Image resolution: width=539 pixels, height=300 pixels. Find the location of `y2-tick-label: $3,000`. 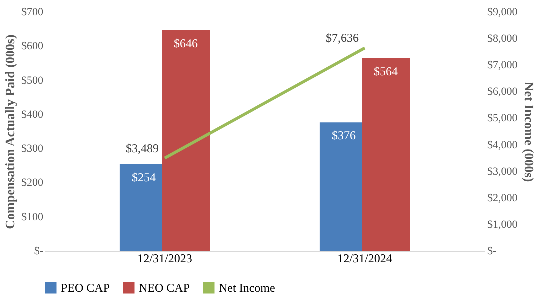

y2-tick-label: $3,000 is located at coordinates (503, 172).